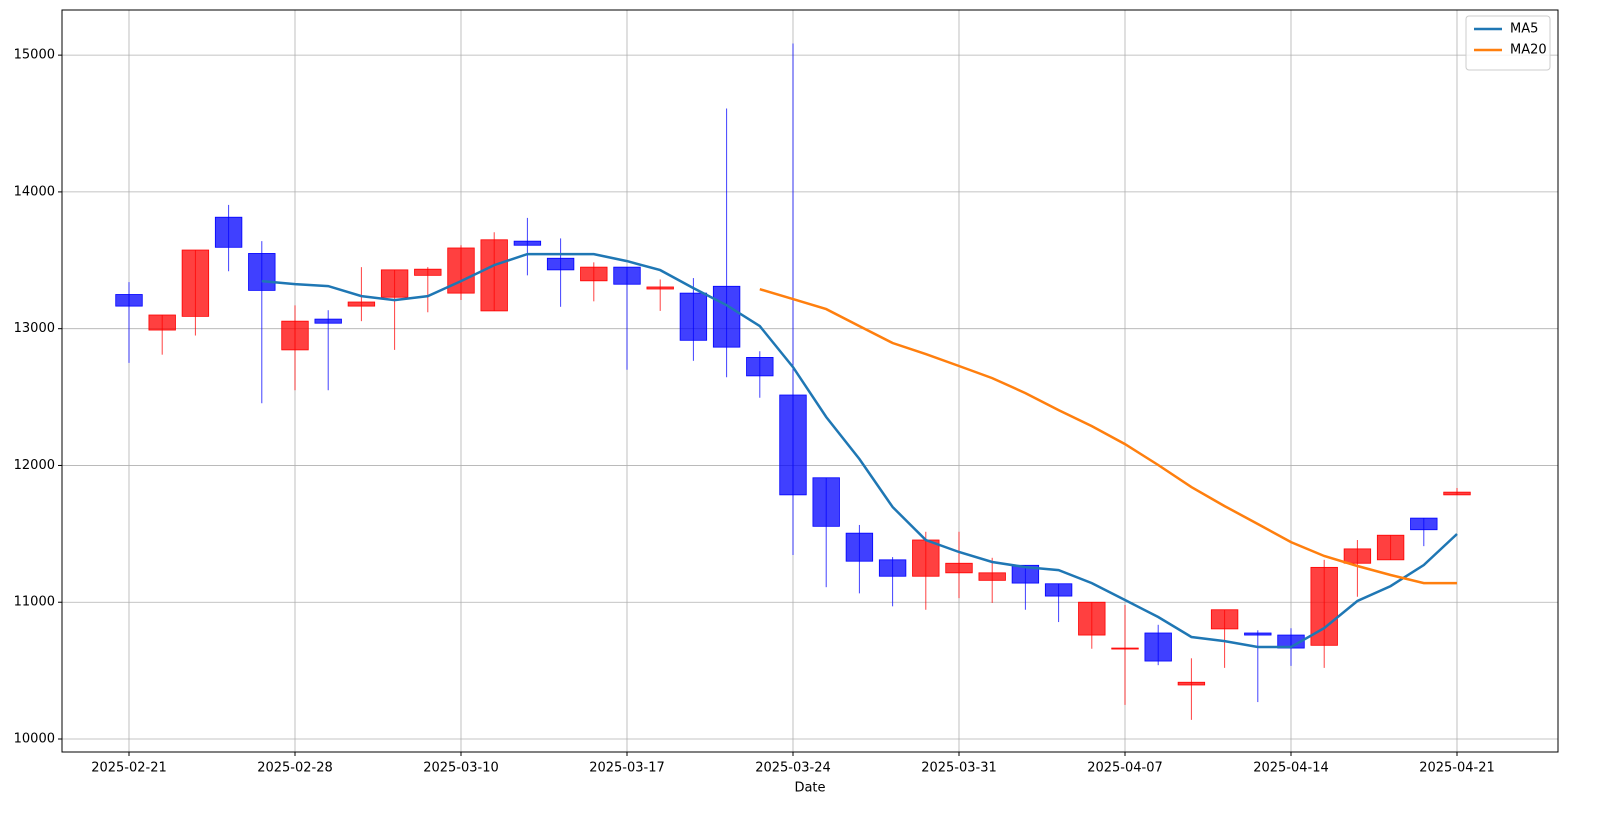  I want to click on x-tick-label: 2025-02-21, so click(129, 768).